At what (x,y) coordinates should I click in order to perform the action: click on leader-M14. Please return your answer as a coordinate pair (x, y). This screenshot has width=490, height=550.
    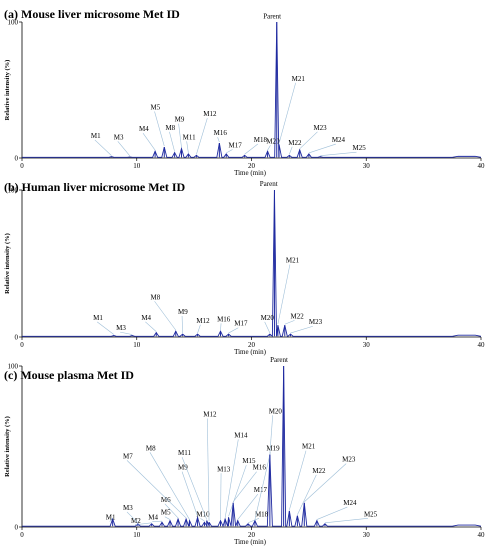
    Looking at the image, I should click on (231, 478).